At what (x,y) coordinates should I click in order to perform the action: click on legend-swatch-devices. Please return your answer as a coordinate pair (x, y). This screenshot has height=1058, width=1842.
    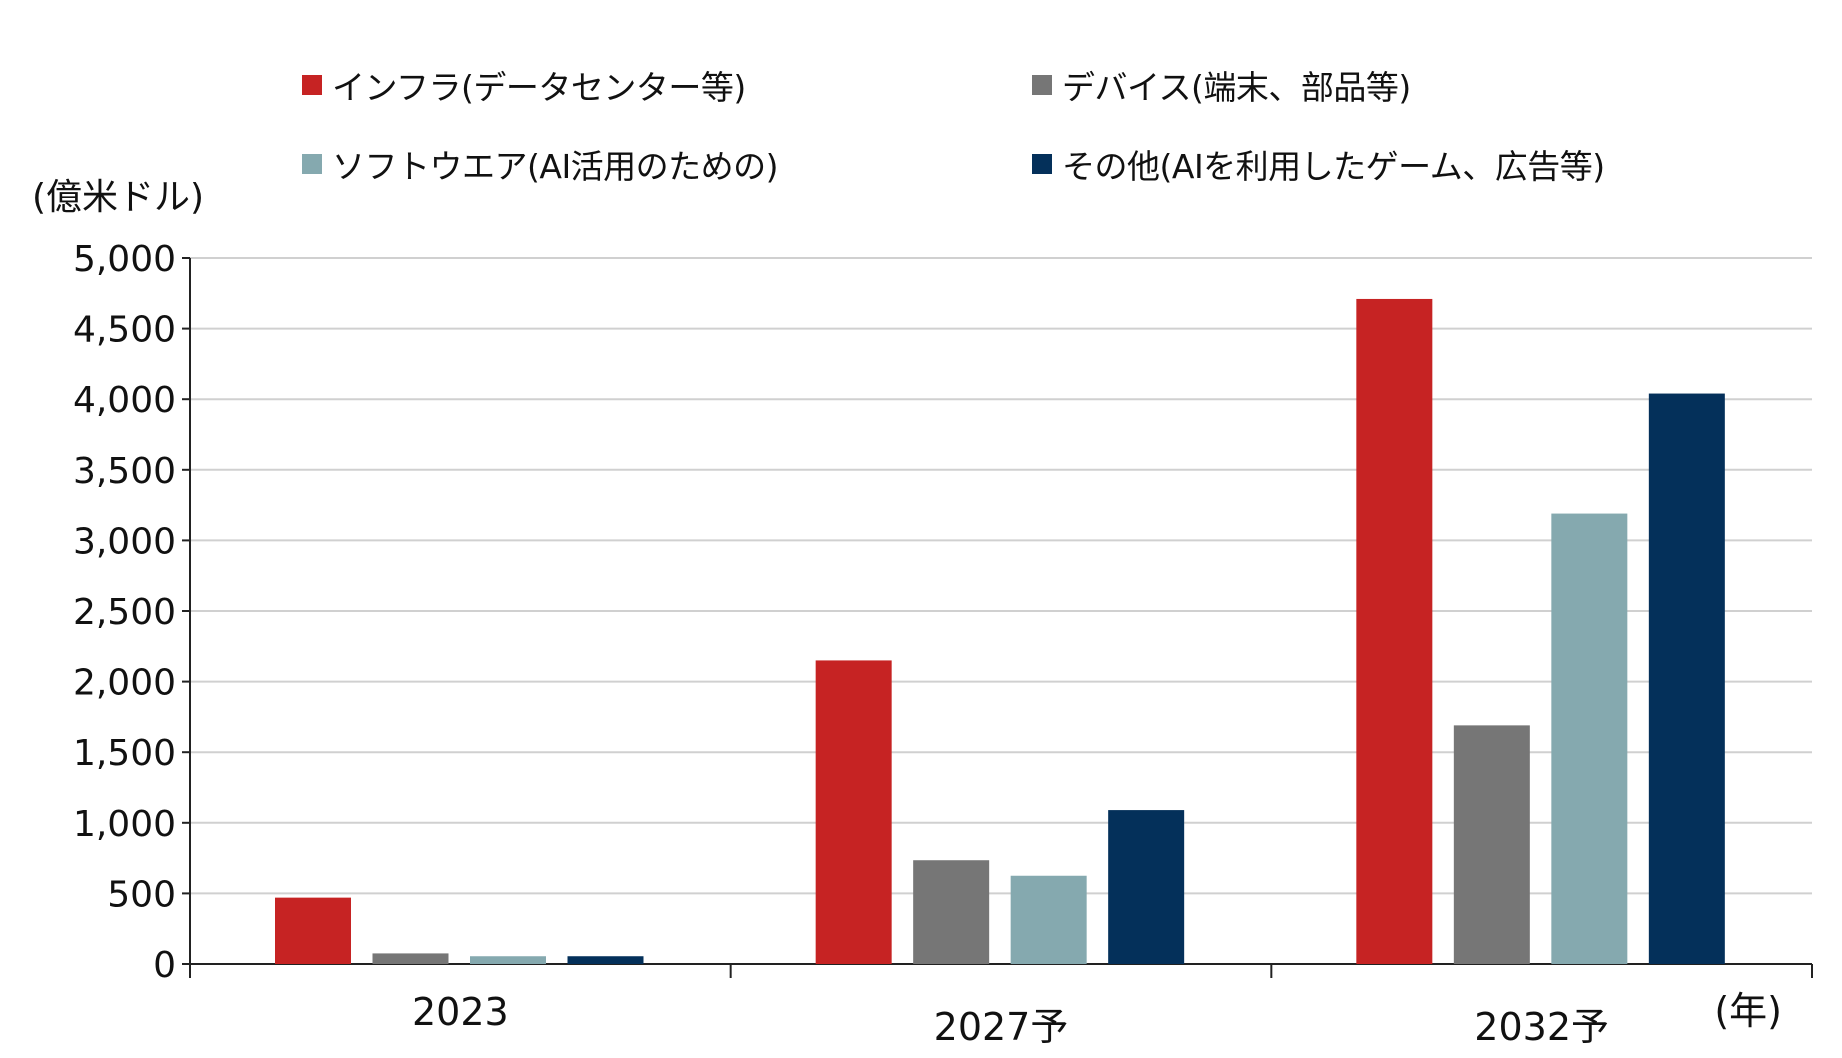
    Looking at the image, I should click on (1042, 85).